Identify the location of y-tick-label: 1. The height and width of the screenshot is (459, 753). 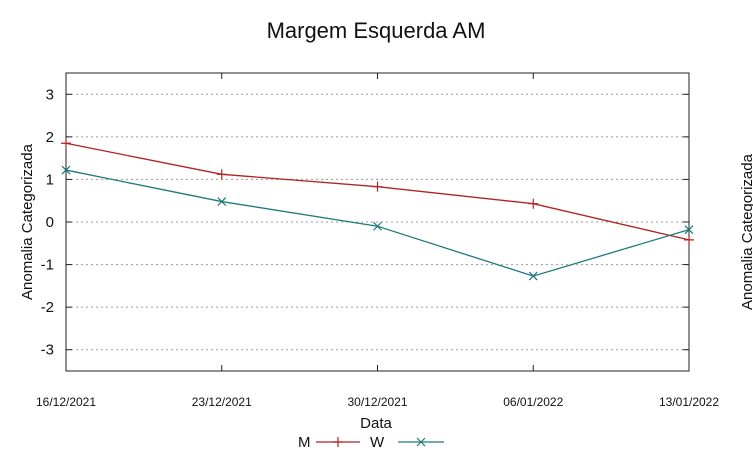
(50, 179).